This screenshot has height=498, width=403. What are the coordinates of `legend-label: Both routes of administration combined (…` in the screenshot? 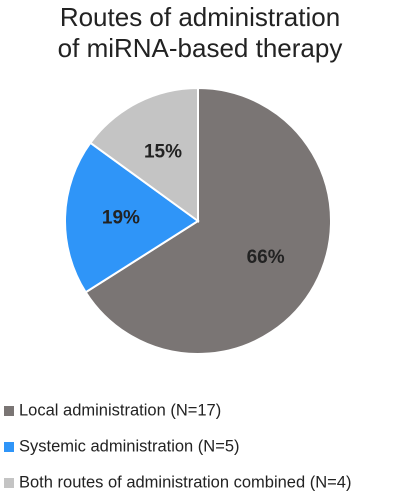 It's located at (185, 482).